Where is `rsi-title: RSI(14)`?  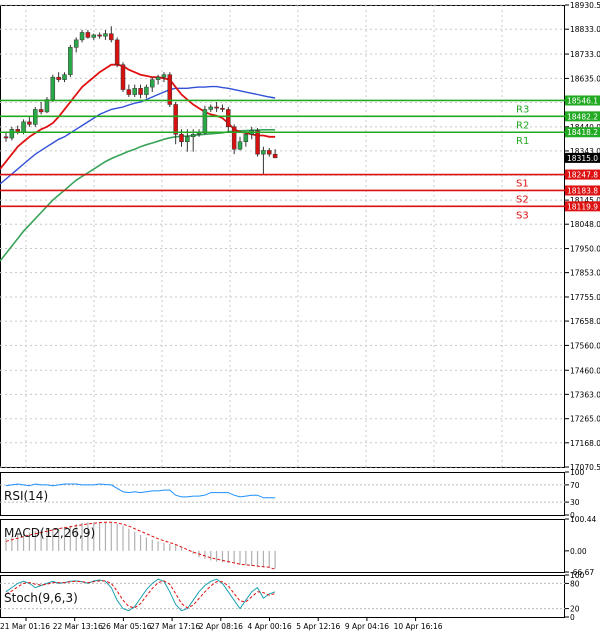
rsi-title: RSI(14) is located at coordinates (26, 496).